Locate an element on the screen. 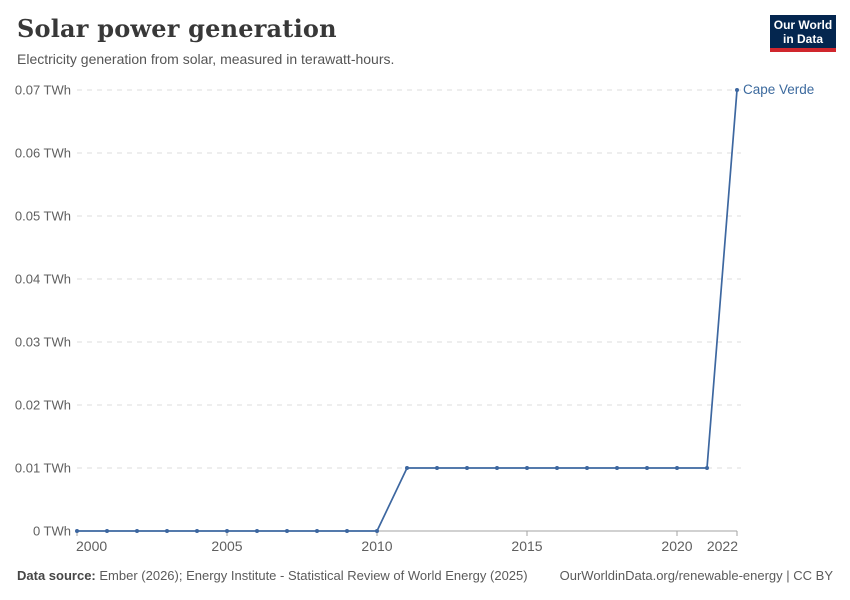 The height and width of the screenshot is (600, 850). owid-logo-line1: Our World is located at coordinates (803, 24).